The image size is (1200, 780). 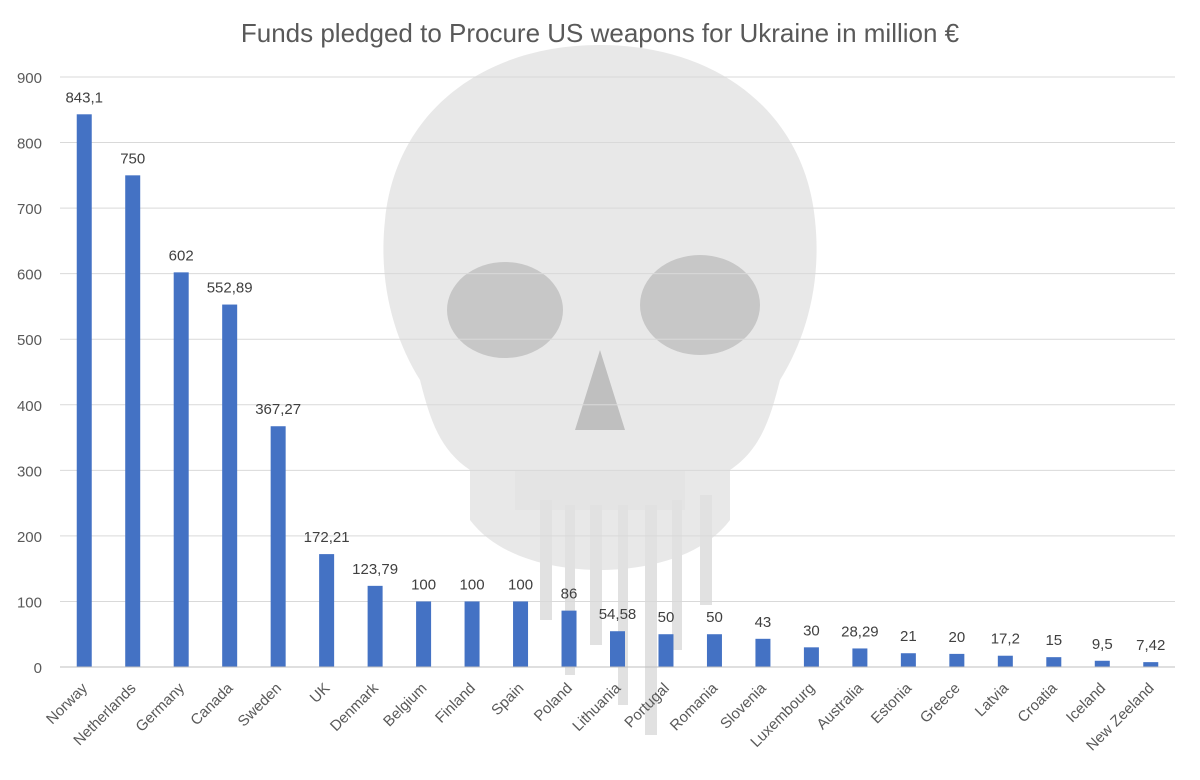 I want to click on x-tick-label: UK, so click(x=320, y=693).